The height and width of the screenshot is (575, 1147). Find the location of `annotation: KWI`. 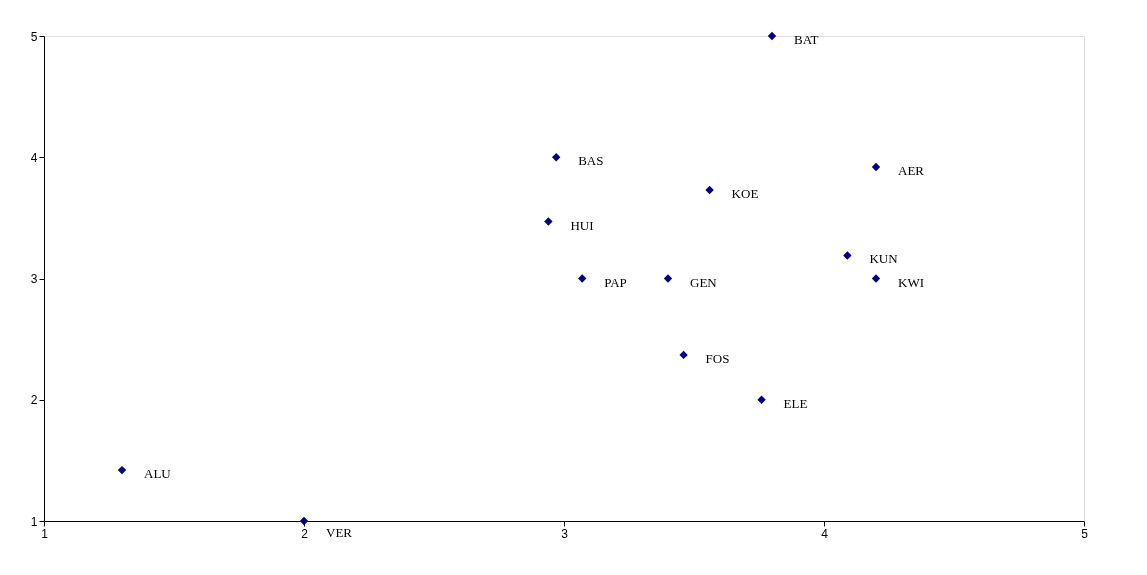

annotation: KWI is located at coordinates (911, 282).